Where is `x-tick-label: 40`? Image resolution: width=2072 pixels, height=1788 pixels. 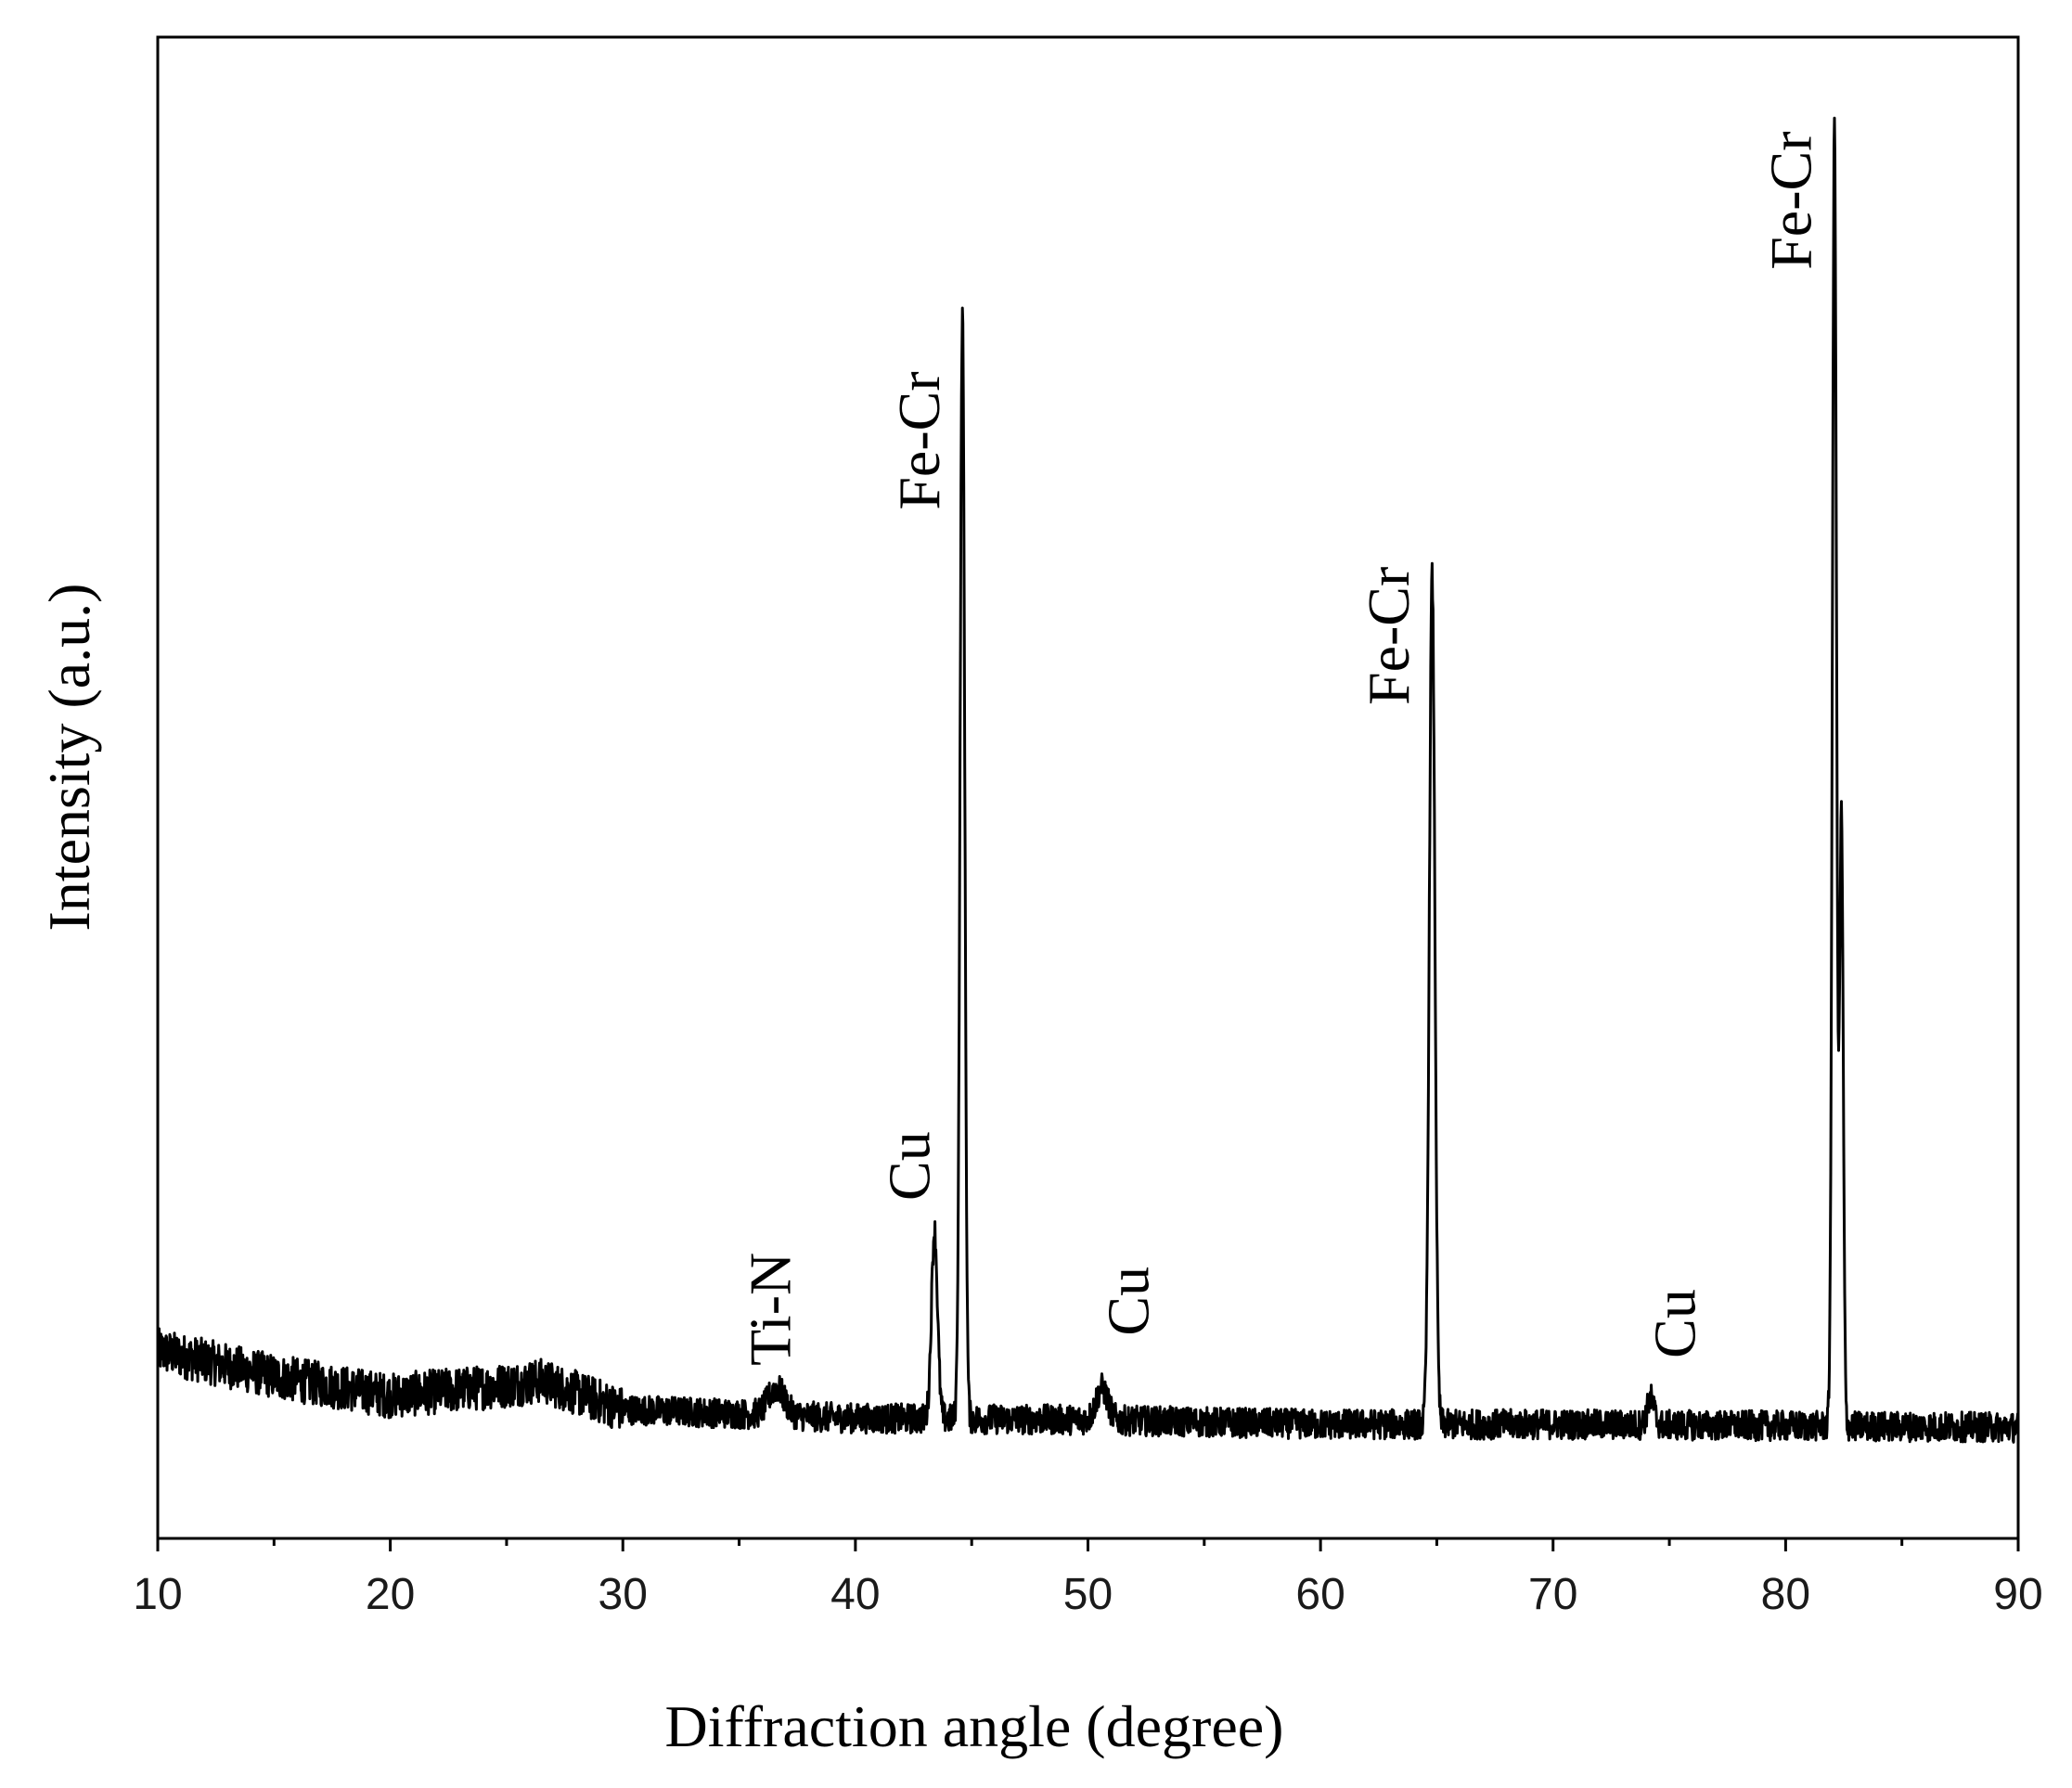
x-tick-label: 40 is located at coordinates (855, 1594).